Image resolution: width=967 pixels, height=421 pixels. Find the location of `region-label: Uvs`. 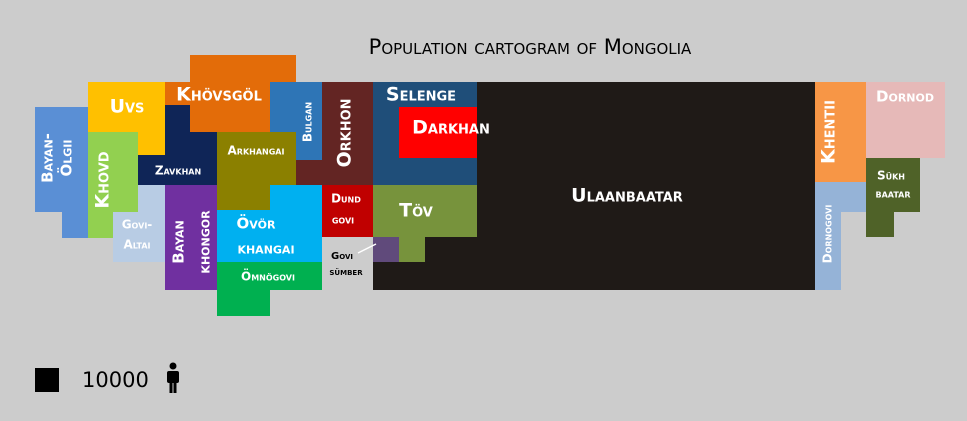

region-label: Uvs is located at coordinates (127, 107).